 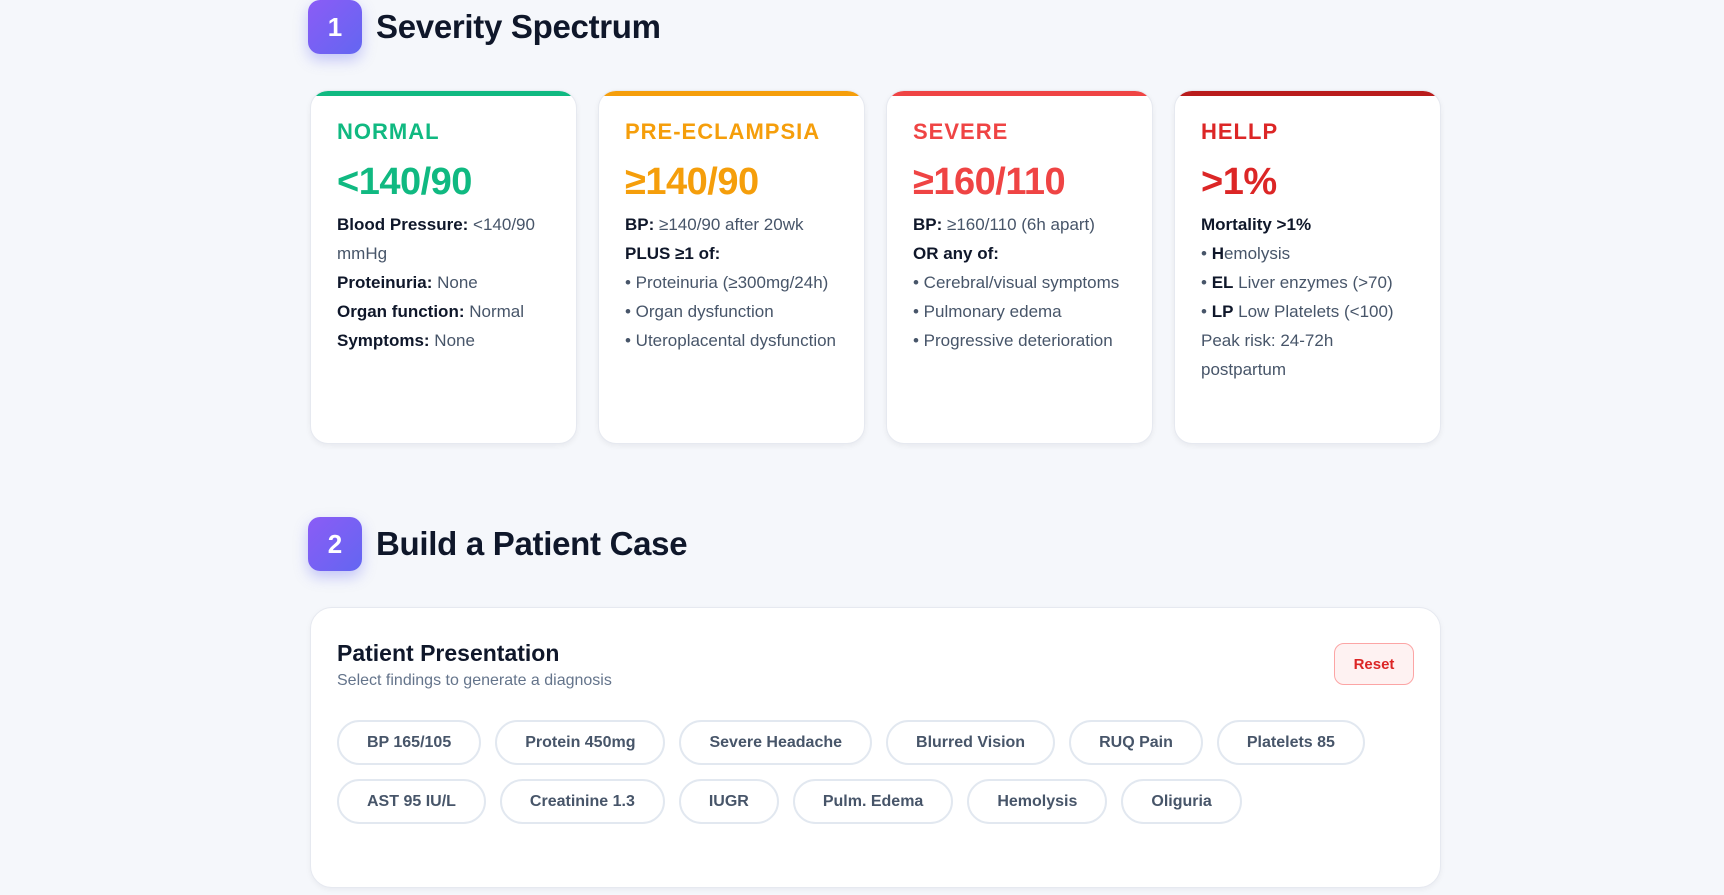 I want to click on criteria-line: • Uteroplacental dysfunction, so click(x=731, y=340).